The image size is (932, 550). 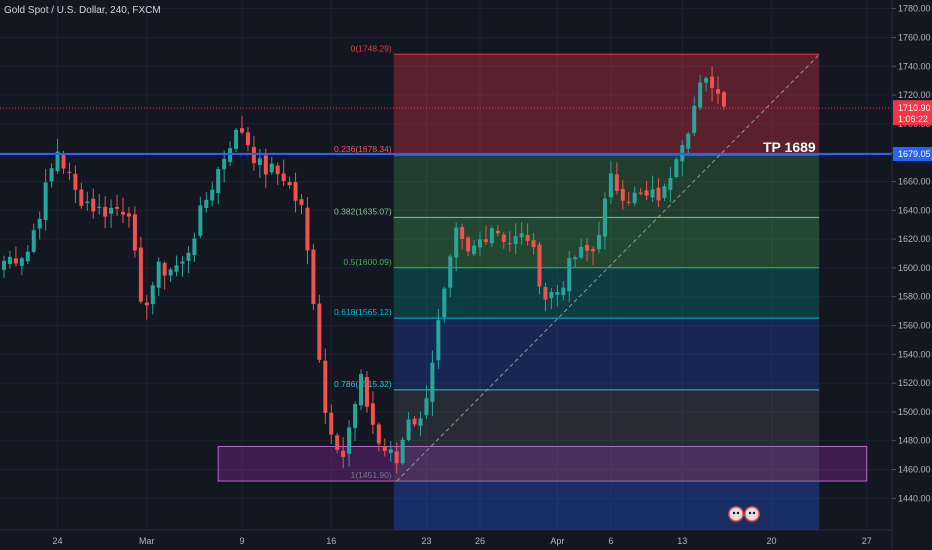 What do you see at coordinates (914, 470) in the screenshot?
I see `price-tick-label: 1460.00` at bounding box center [914, 470].